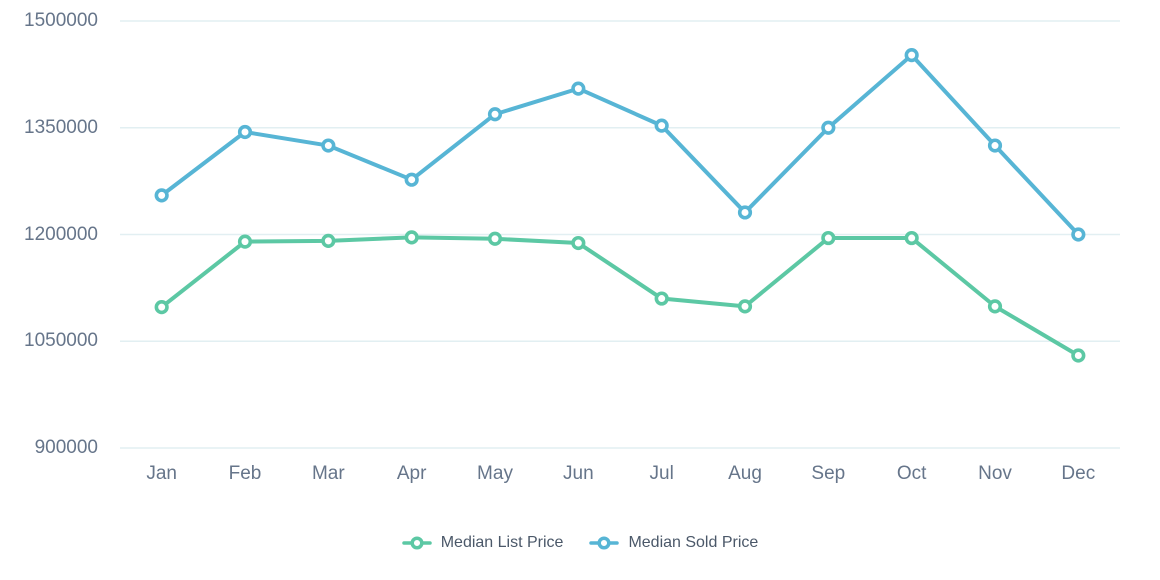  Describe the element at coordinates (245, 473) in the screenshot. I see `x-axis-label: Feb` at that location.